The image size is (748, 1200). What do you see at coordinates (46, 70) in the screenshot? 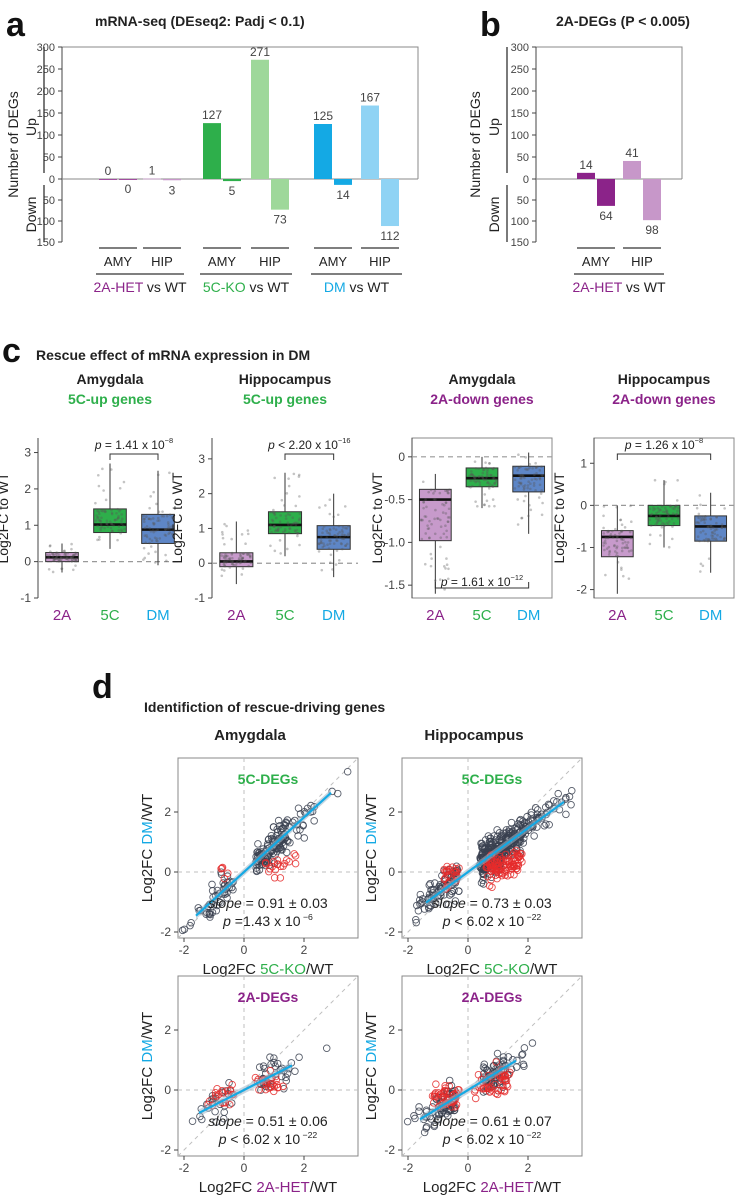
I see `y-tick-label: 250` at bounding box center [46, 70].